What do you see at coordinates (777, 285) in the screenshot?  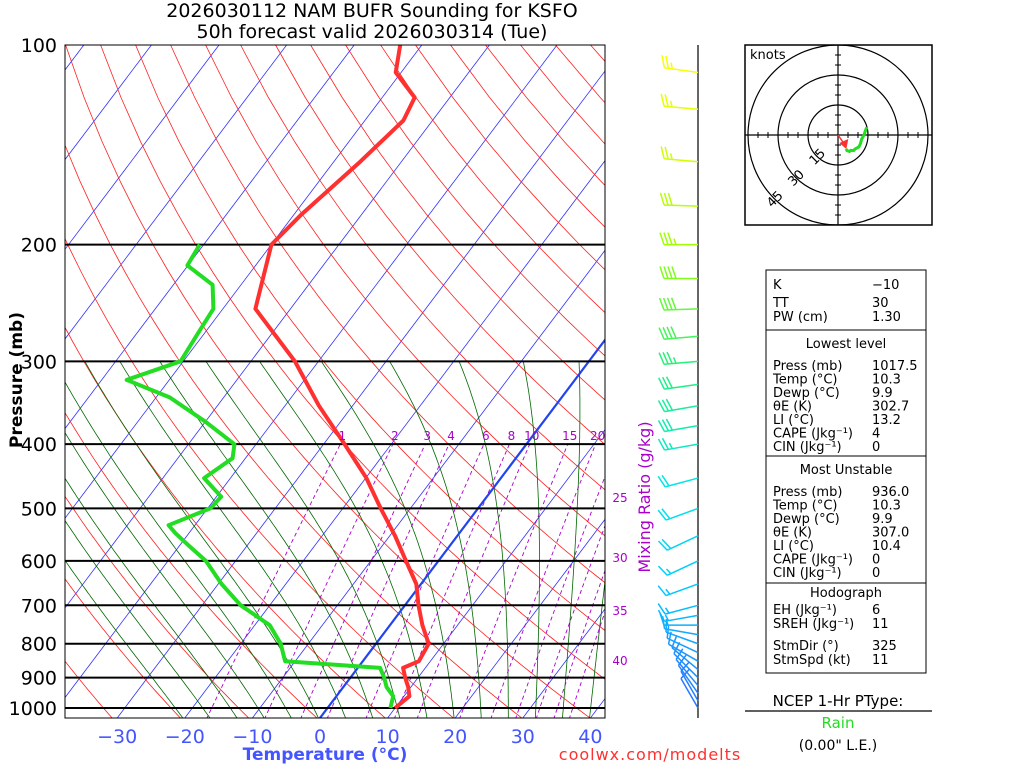 I see `index-label: K` at bounding box center [777, 285].